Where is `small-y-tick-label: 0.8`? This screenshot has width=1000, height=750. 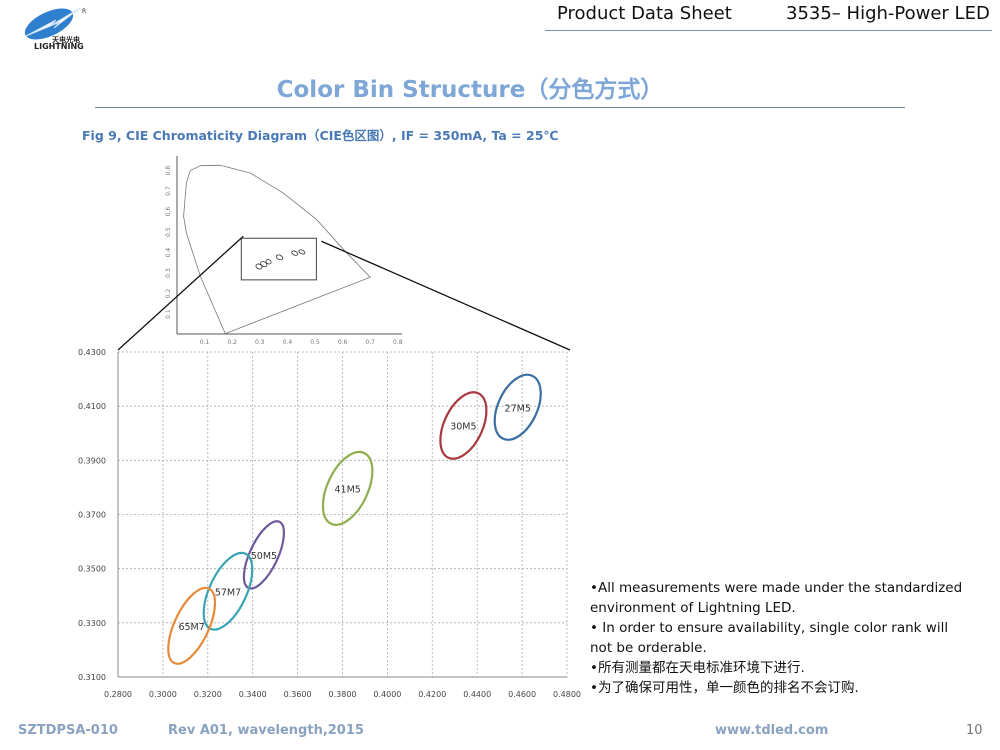 small-y-tick-label: 0.8 is located at coordinates (168, 171).